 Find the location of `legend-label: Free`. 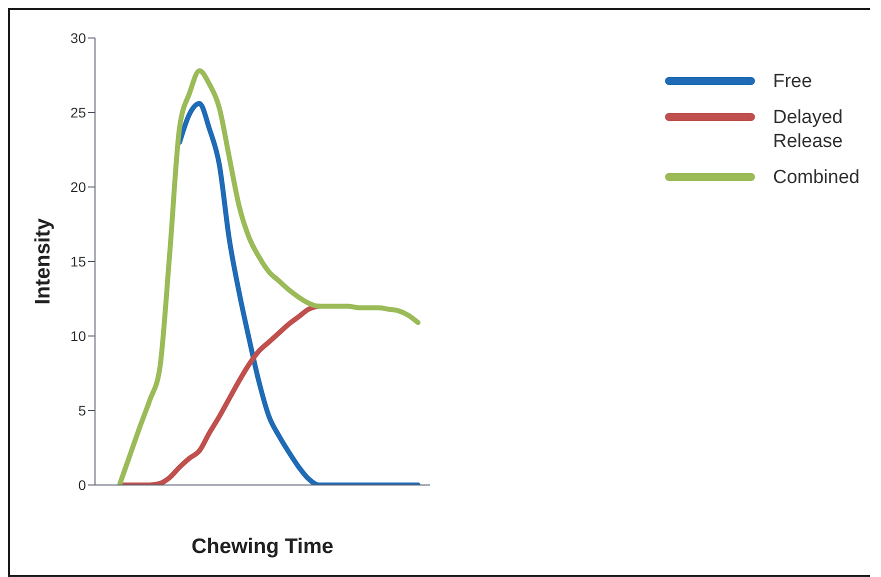

legend-label: Free is located at coordinates (793, 82).